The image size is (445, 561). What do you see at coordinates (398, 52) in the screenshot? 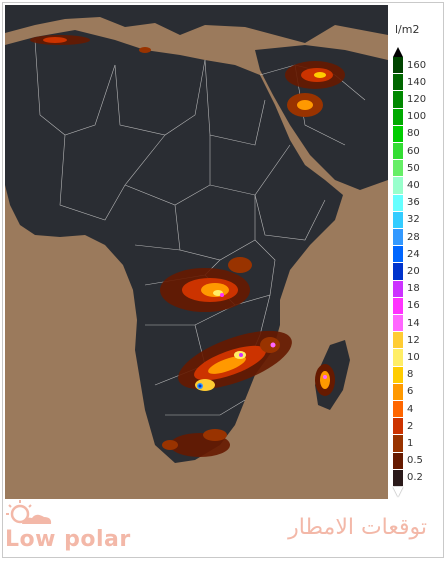
I see `legend-top-arrow` at bounding box center [398, 52].